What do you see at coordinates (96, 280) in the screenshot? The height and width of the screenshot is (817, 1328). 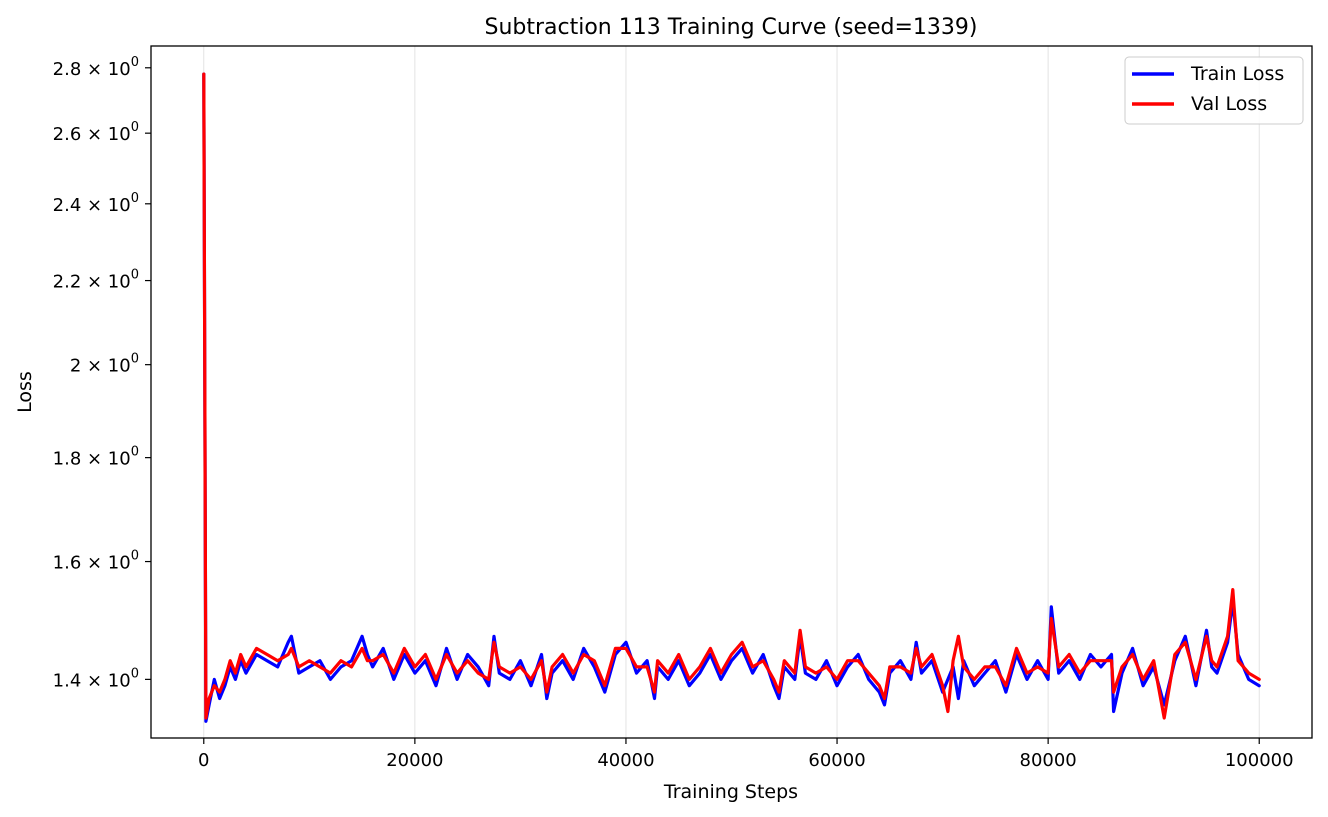 I see `y-tick-label: 2.2 × 100` at bounding box center [96, 280].